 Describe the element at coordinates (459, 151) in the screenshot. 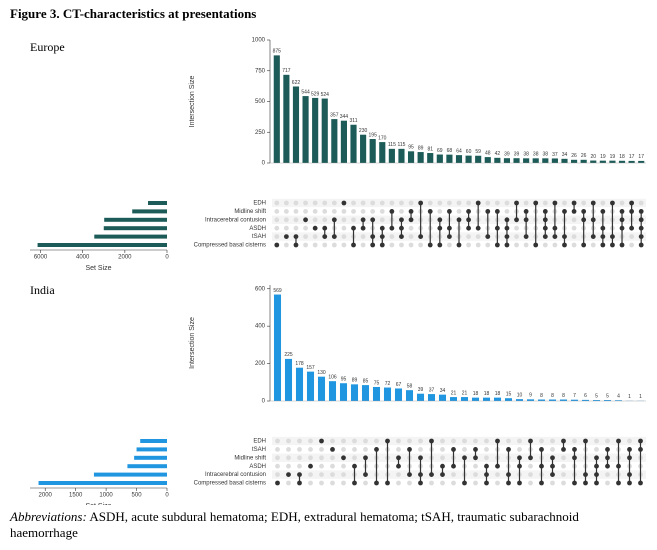

I see `value-label: 64` at that location.